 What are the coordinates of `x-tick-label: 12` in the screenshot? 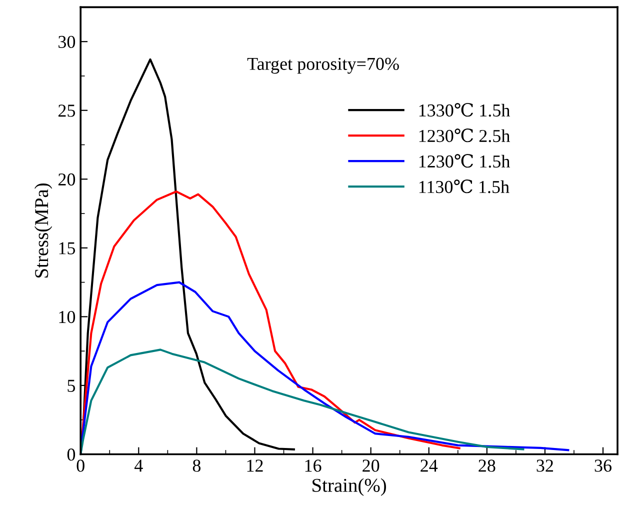 It's located at (255, 466).